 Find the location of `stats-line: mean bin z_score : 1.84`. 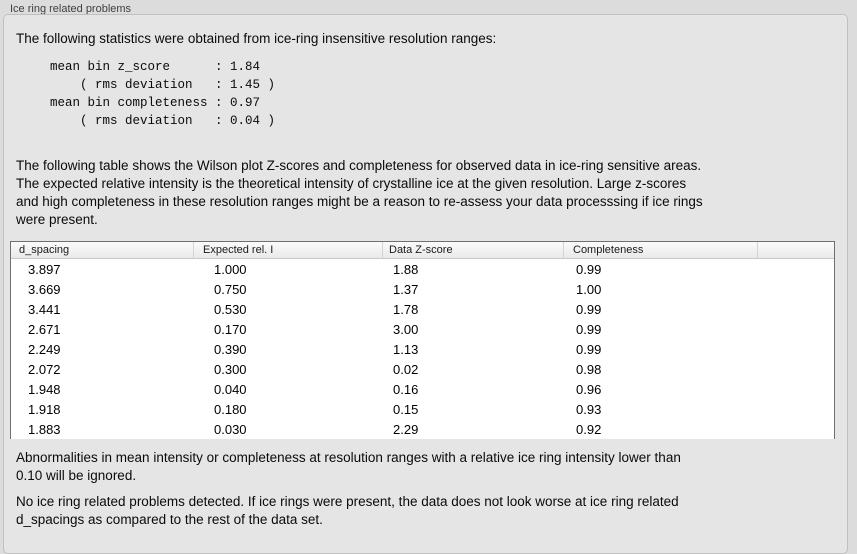

stats-line: mean bin z_score : 1.84 is located at coordinates (155, 67).